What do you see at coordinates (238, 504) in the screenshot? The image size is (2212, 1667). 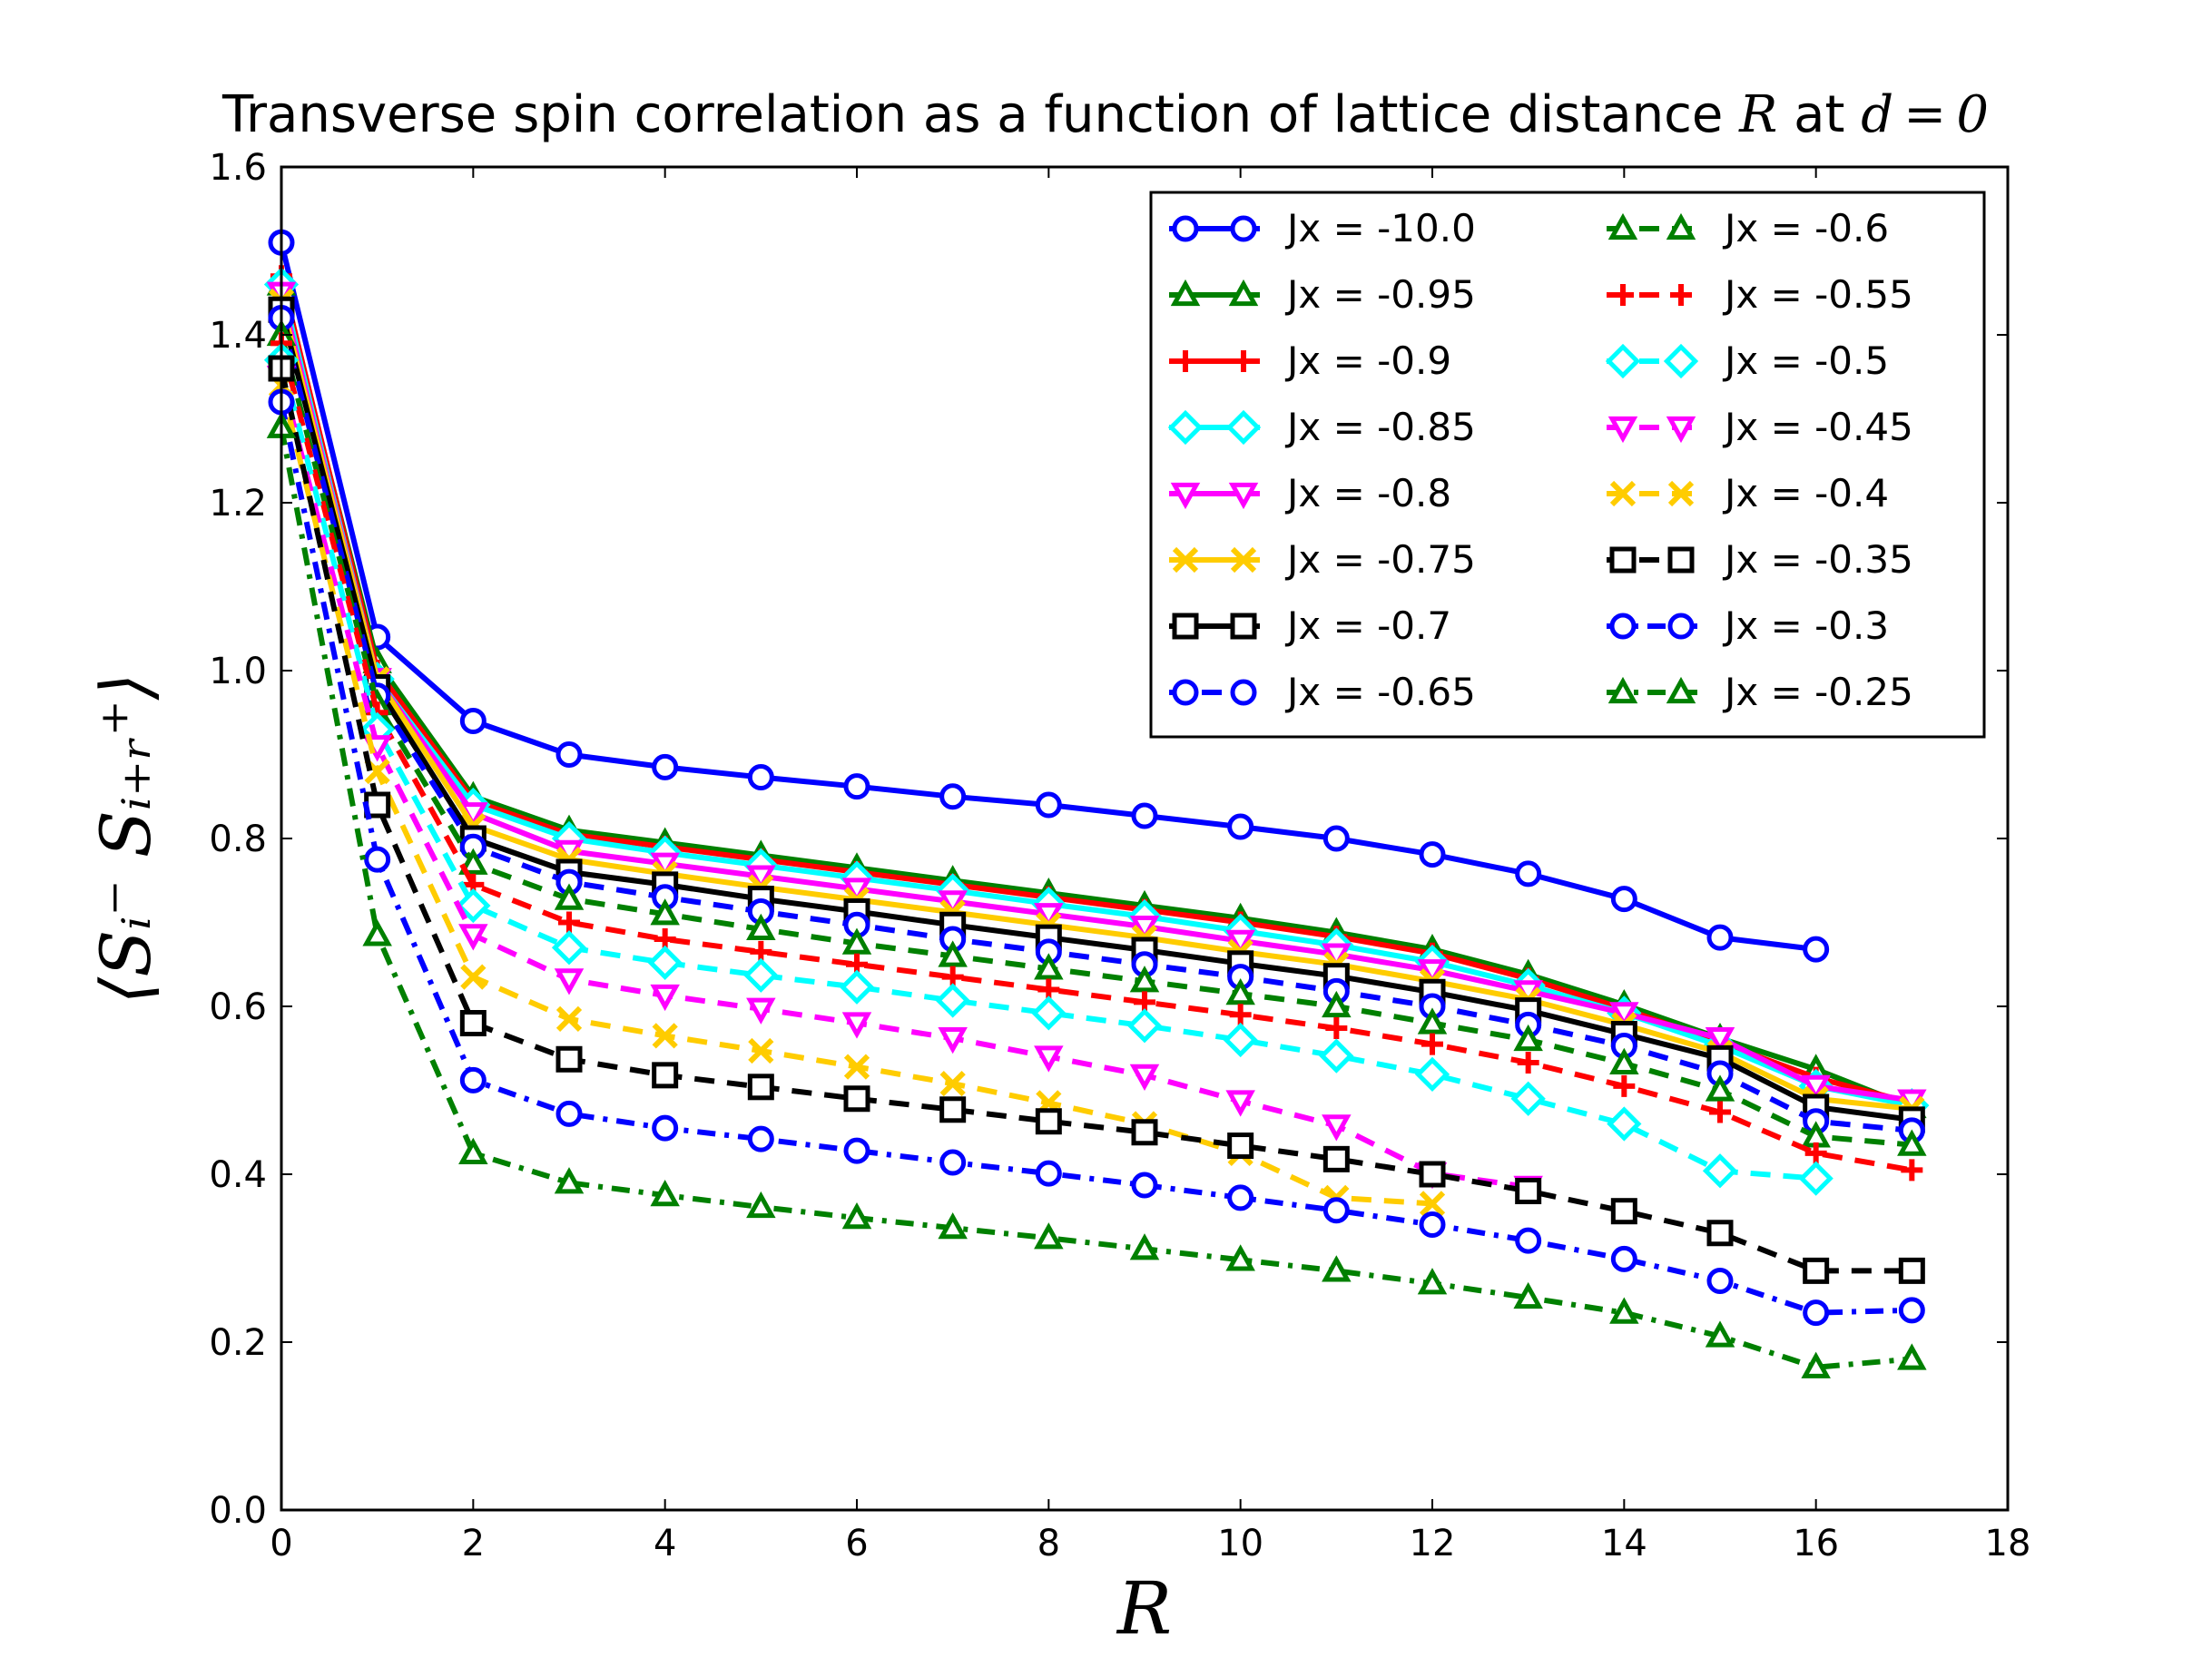 I see `y-tick-label: 1.2` at bounding box center [238, 504].